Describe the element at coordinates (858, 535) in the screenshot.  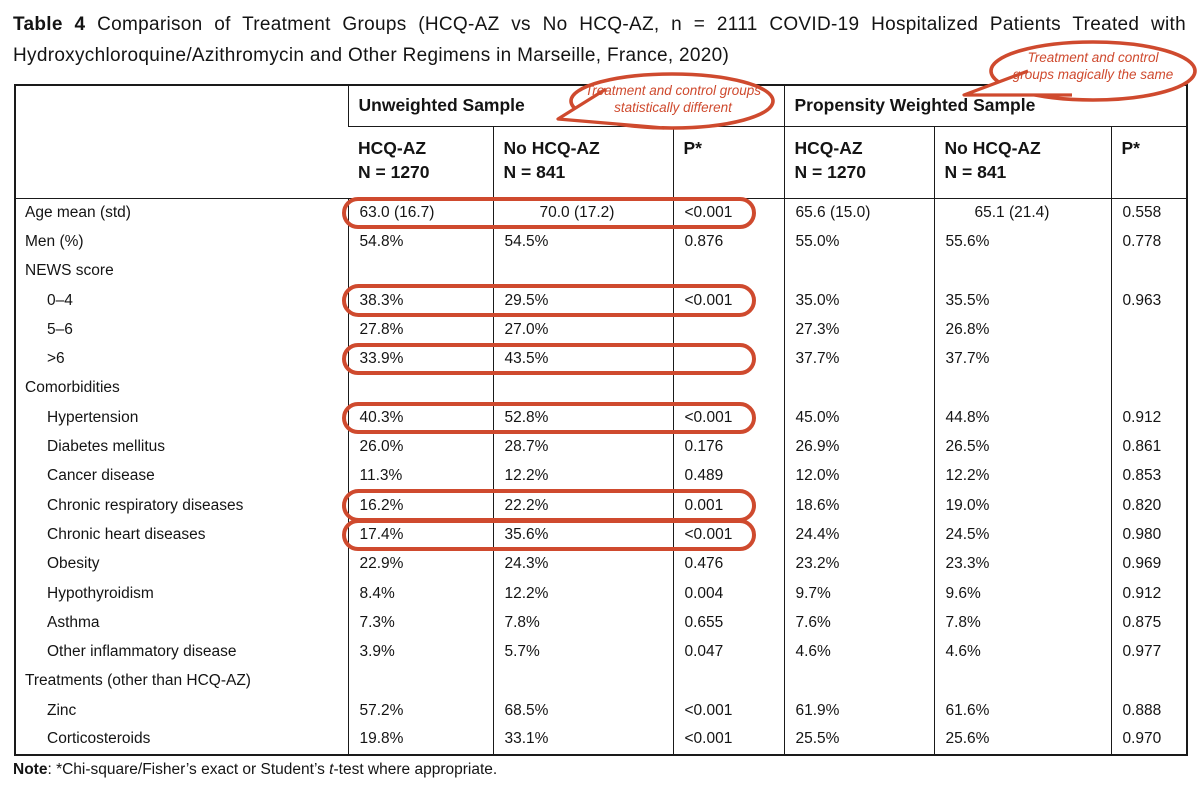
I see `cell-value: 24.4%` at that location.